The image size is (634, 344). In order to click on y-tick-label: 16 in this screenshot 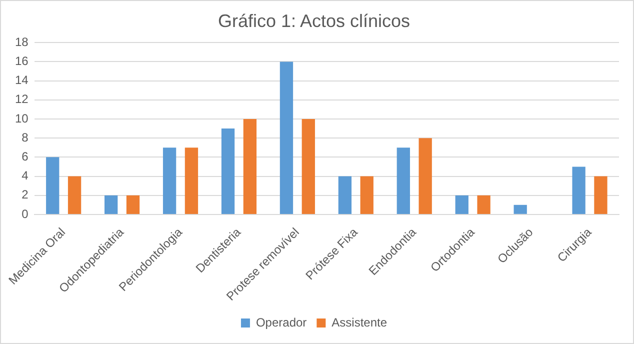, I will do `click(21, 61)`.